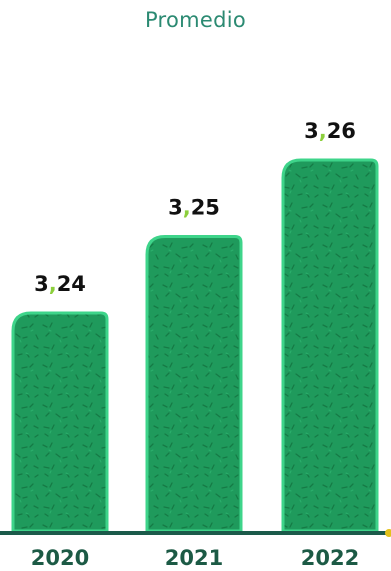 This screenshot has width=391, height=571. I want to click on category-label-2022: 2022, so click(330, 558).